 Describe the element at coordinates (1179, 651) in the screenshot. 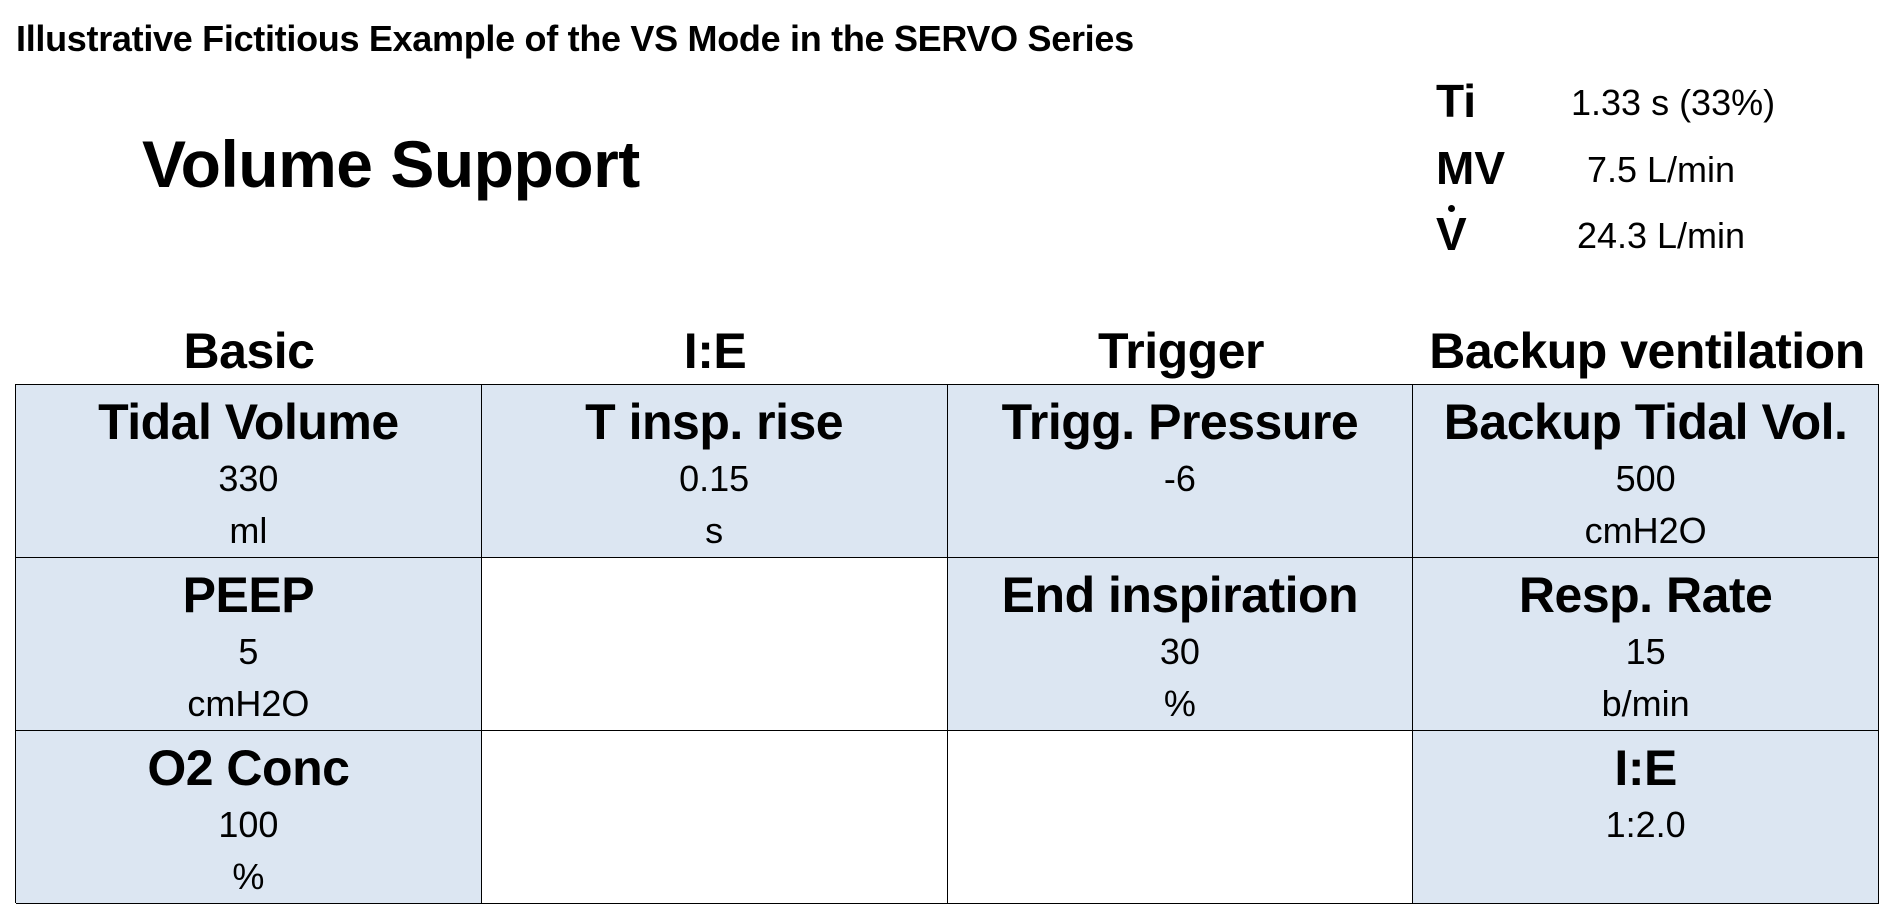

I see `setting-value: 30` at that location.